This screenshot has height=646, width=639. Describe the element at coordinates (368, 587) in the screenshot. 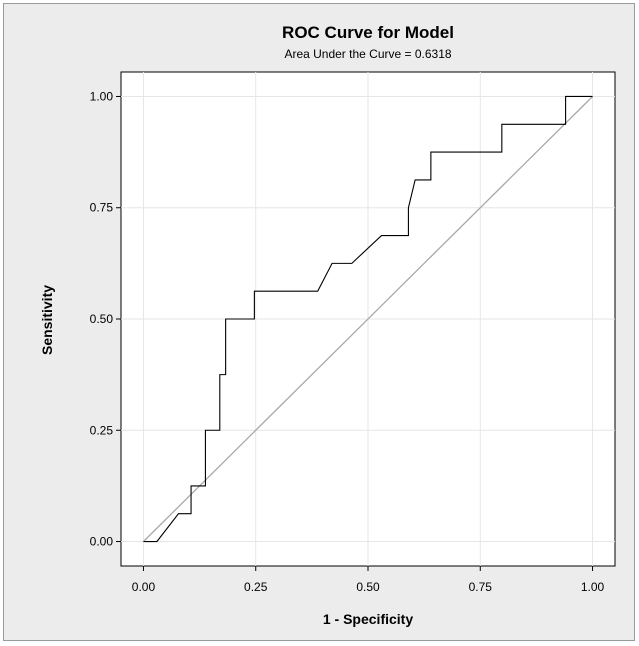

I see `x-tick-label: 0.50` at that location.